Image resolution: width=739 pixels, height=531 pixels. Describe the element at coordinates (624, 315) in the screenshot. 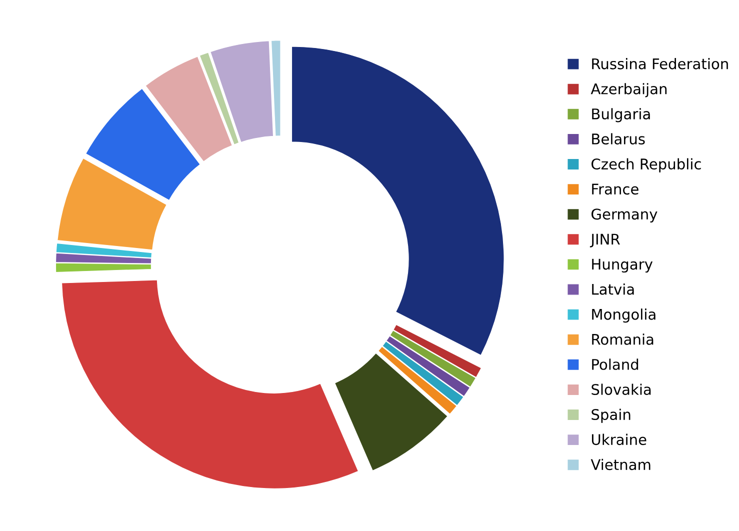

I see `legend-label: Mongolia` at that location.